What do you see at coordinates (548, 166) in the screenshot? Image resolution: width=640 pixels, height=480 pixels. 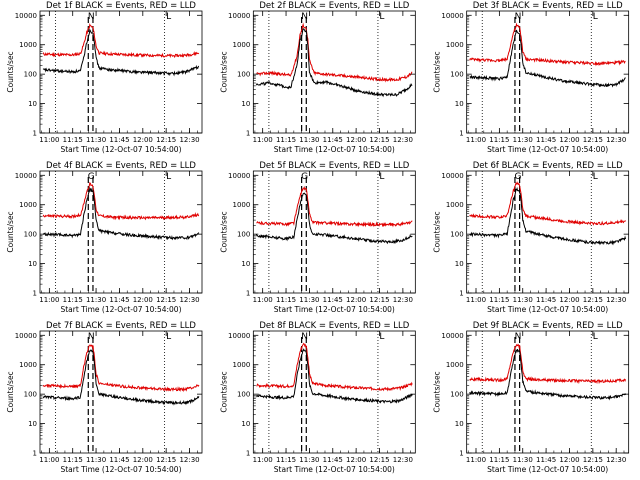 I see `panel-title: Det 6f BLACK = Events, RED = LLD` at bounding box center [548, 166].